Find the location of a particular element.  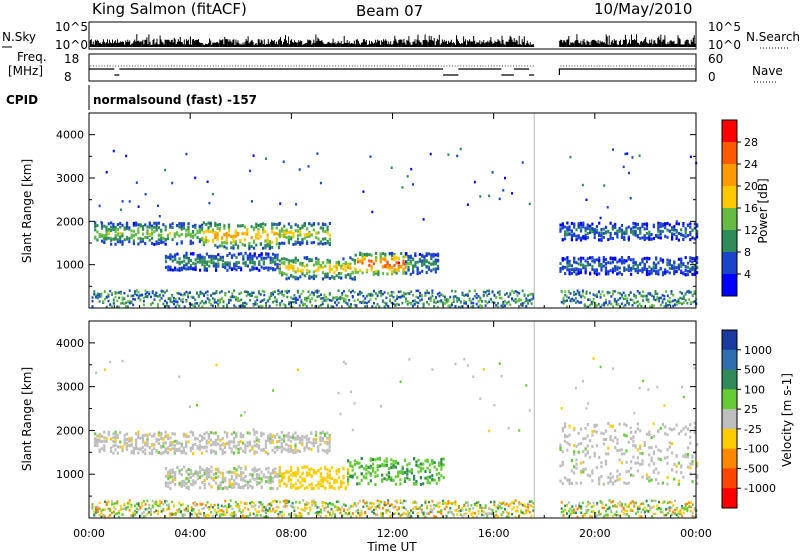

velocity-scale-tick-label: 25 is located at coordinates (751, 409).